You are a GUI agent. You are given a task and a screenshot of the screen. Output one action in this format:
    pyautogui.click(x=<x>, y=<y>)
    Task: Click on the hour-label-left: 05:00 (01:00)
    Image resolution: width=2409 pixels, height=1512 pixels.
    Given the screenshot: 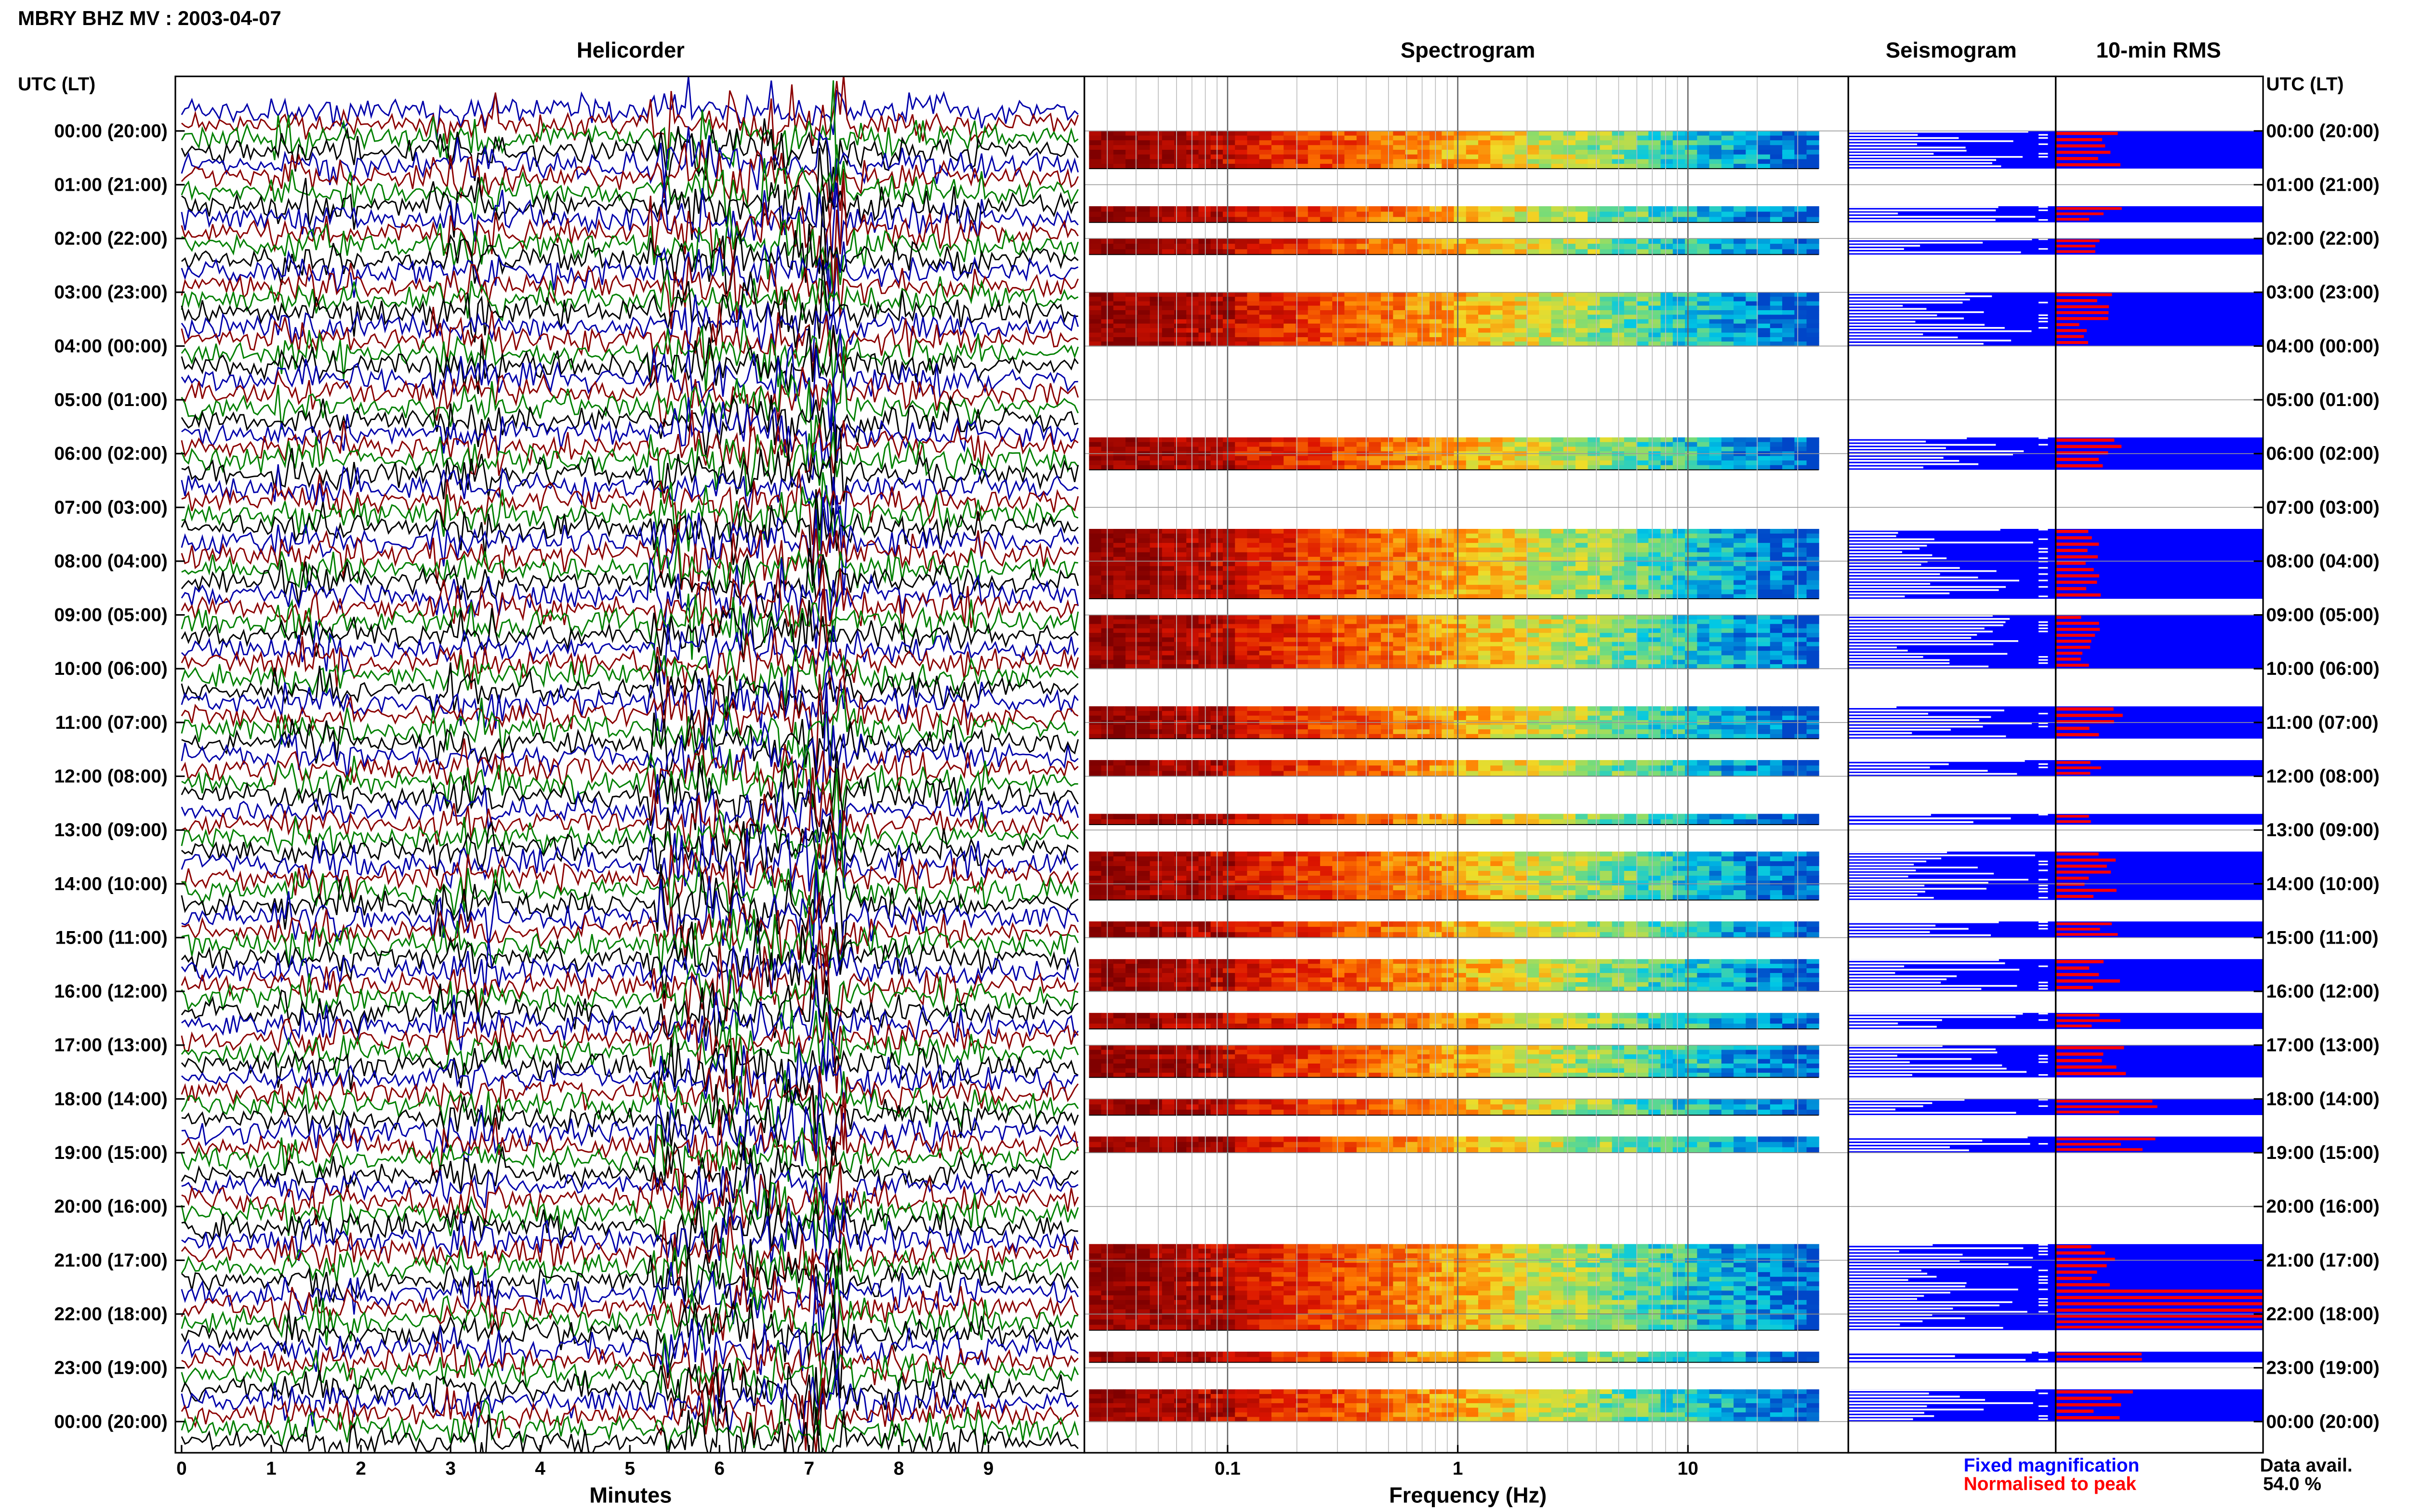 What is the action you would take?
    pyautogui.click(x=111, y=400)
    